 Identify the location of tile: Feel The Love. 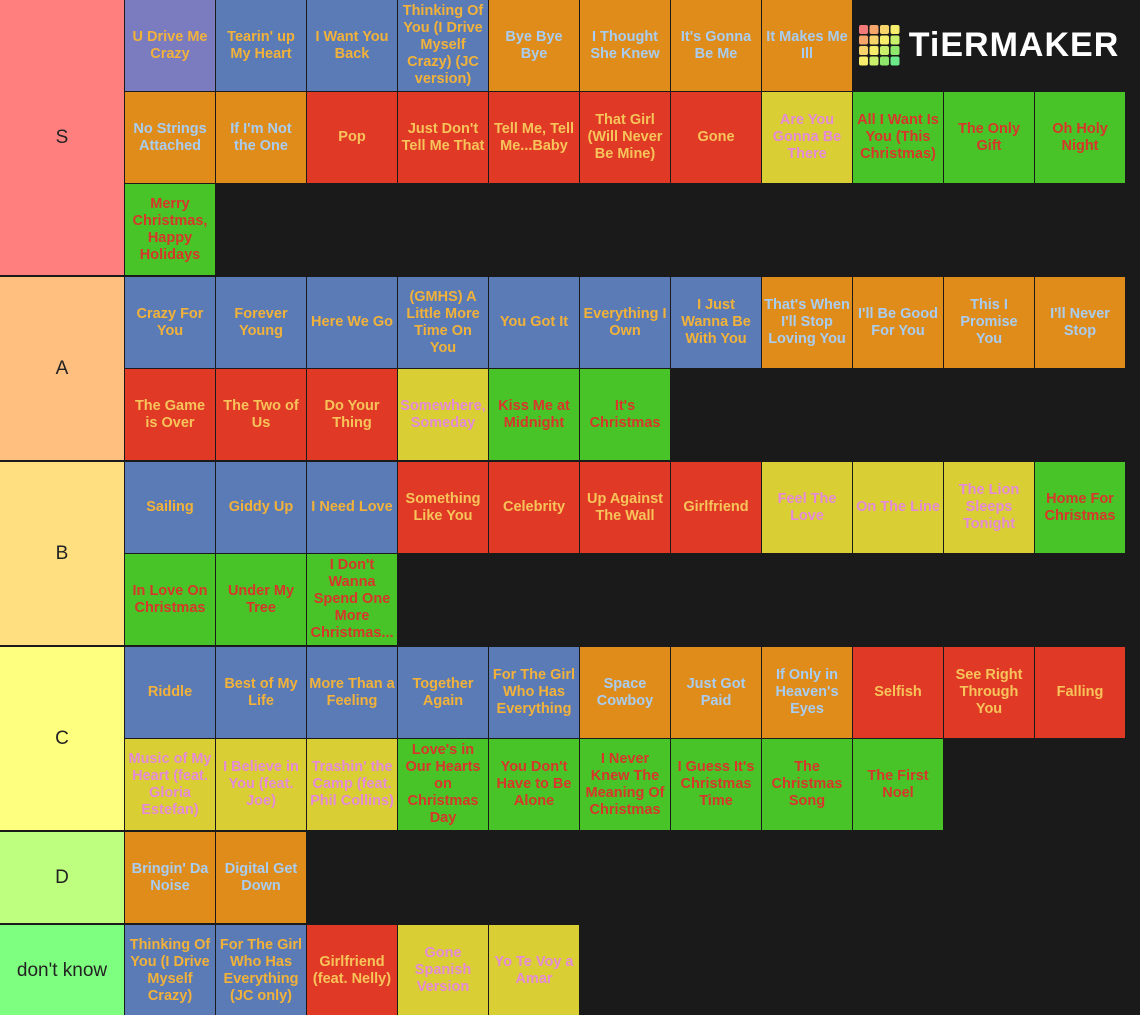
(807, 507).